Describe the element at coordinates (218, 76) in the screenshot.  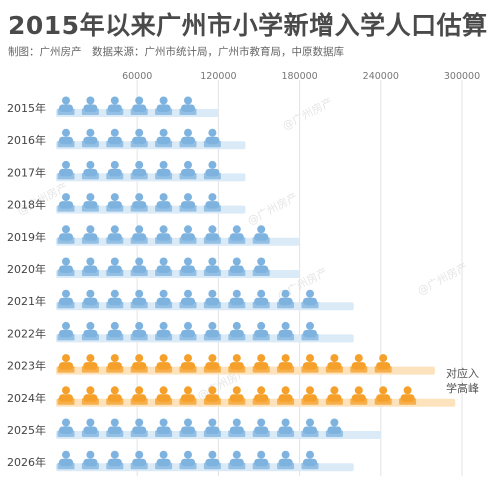
I see `x-tick-label: 120000` at that location.